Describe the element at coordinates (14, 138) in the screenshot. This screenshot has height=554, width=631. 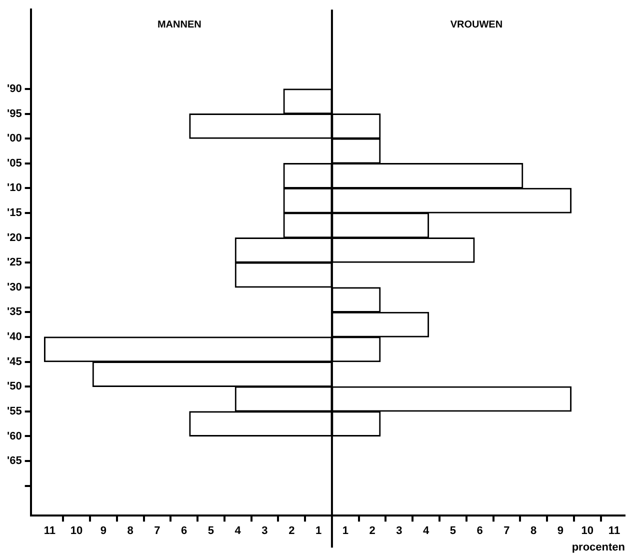
I see `y-tick-label: '00` at that location.